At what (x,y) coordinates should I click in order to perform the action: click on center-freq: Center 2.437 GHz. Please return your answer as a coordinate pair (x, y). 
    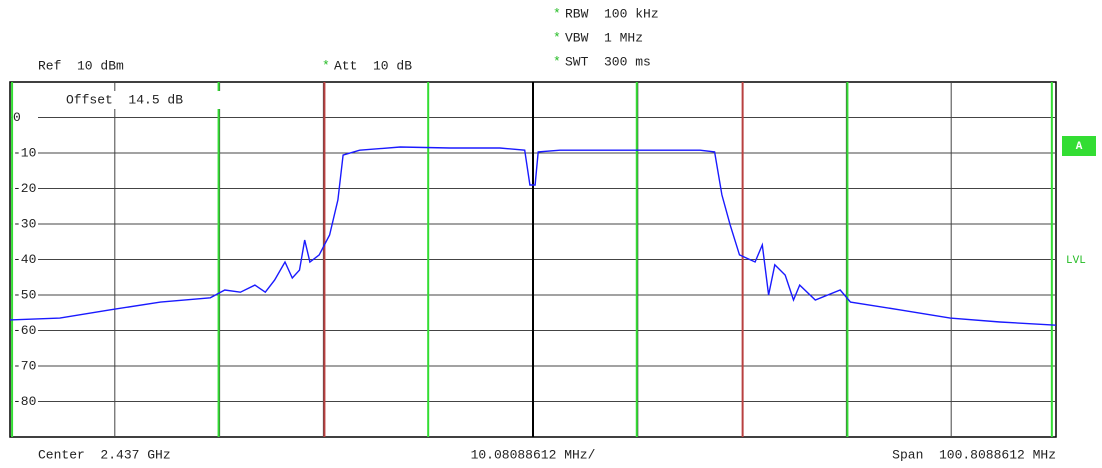
    Looking at the image, I should click on (104, 454).